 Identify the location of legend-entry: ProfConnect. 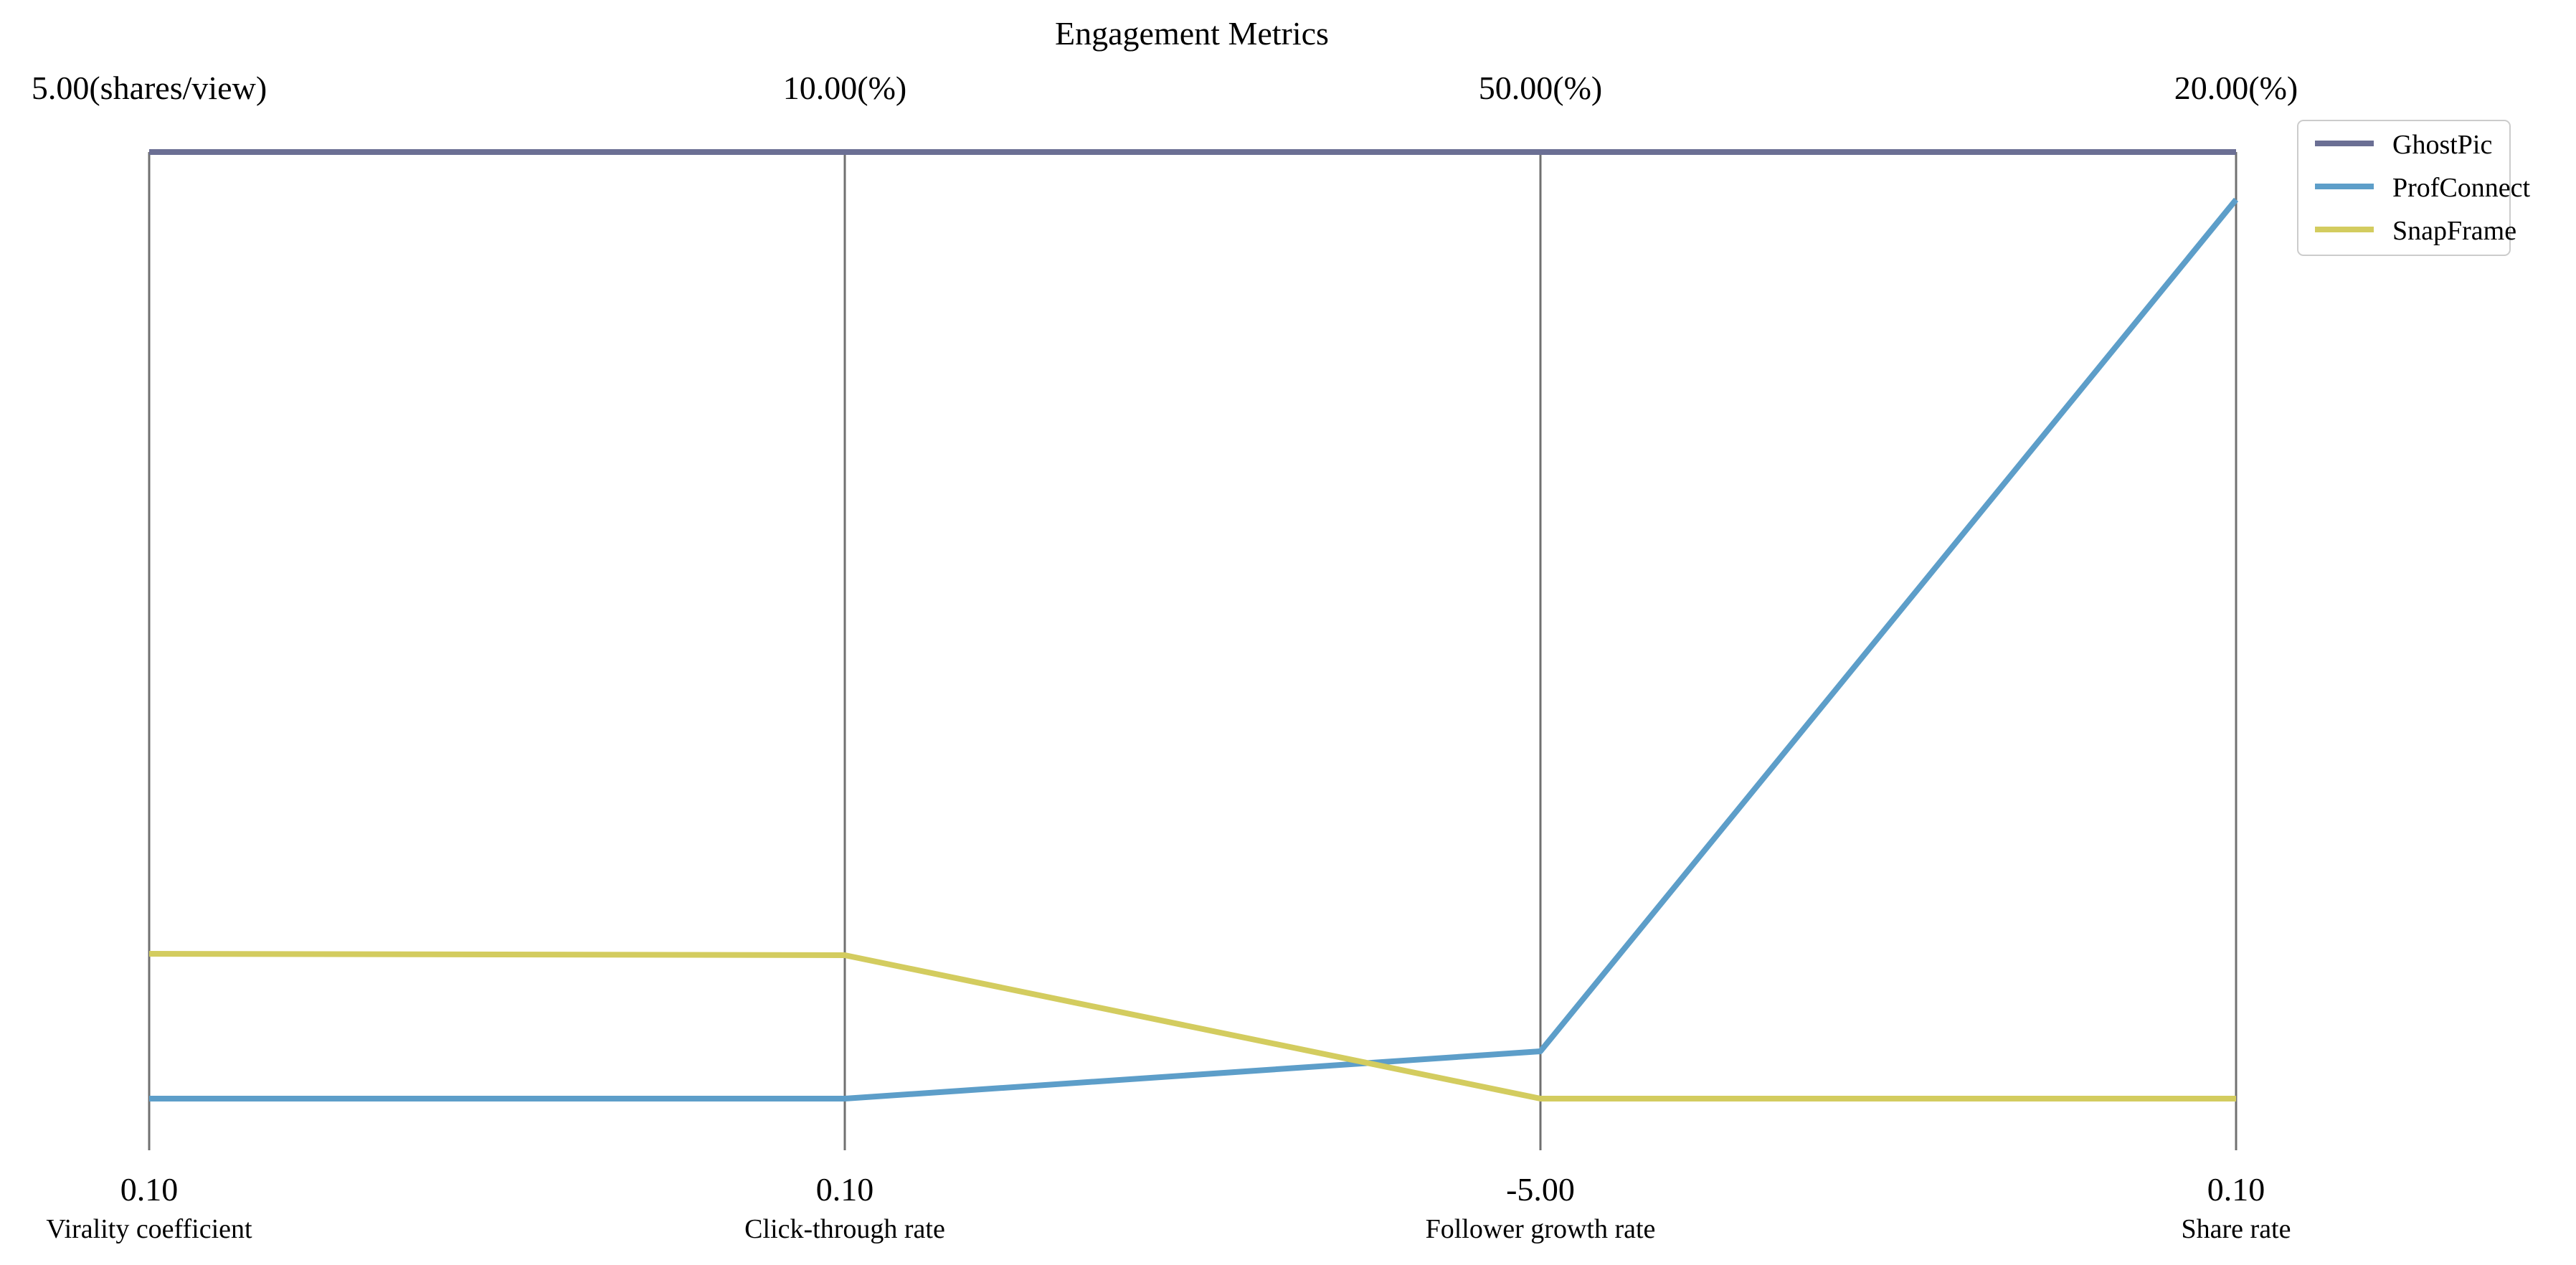
(2461, 188).